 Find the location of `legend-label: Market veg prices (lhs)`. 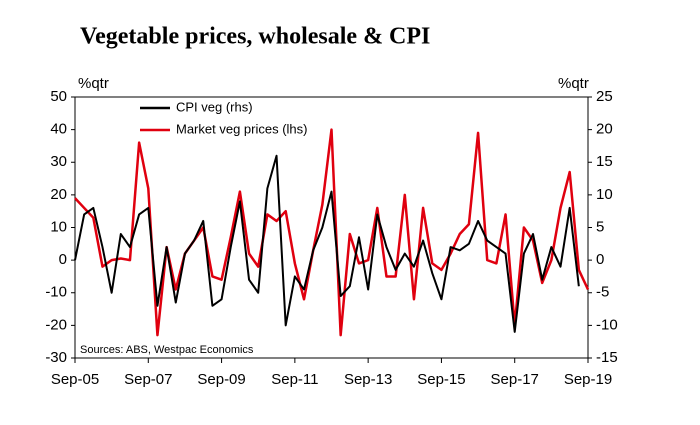

legend-label: Market veg prices (lhs) is located at coordinates (241, 128).